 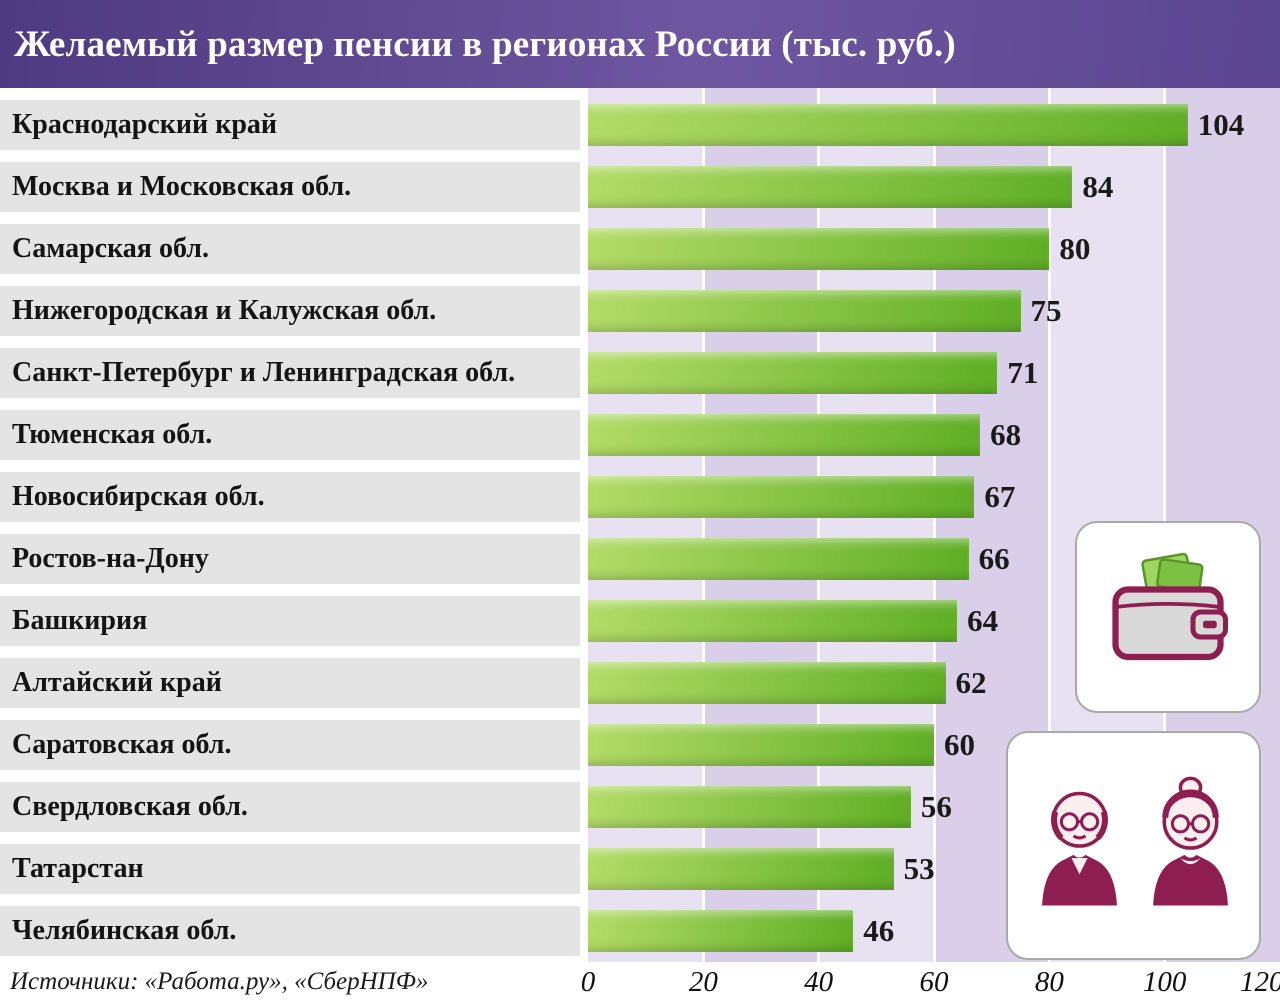 What do you see at coordinates (290, 435) in the screenshot?
I see `region-label-cell: Тюменская обл.` at bounding box center [290, 435].